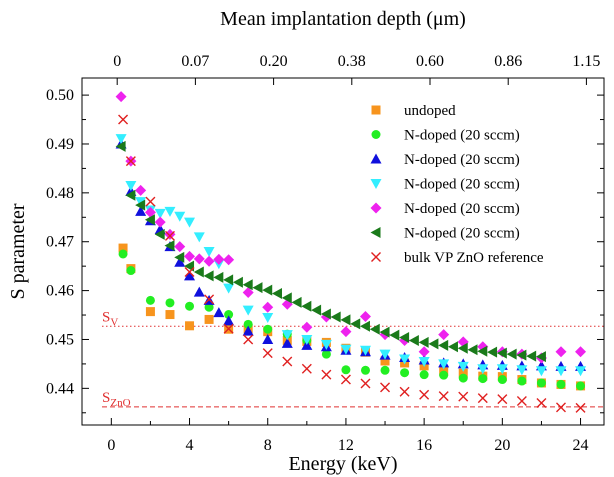 The width and height of the screenshot is (614, 477). What do you see at coordinates (111, 445) in the screenshot?
I see `x-tick-label: 0` at bounding box center [111, 445].